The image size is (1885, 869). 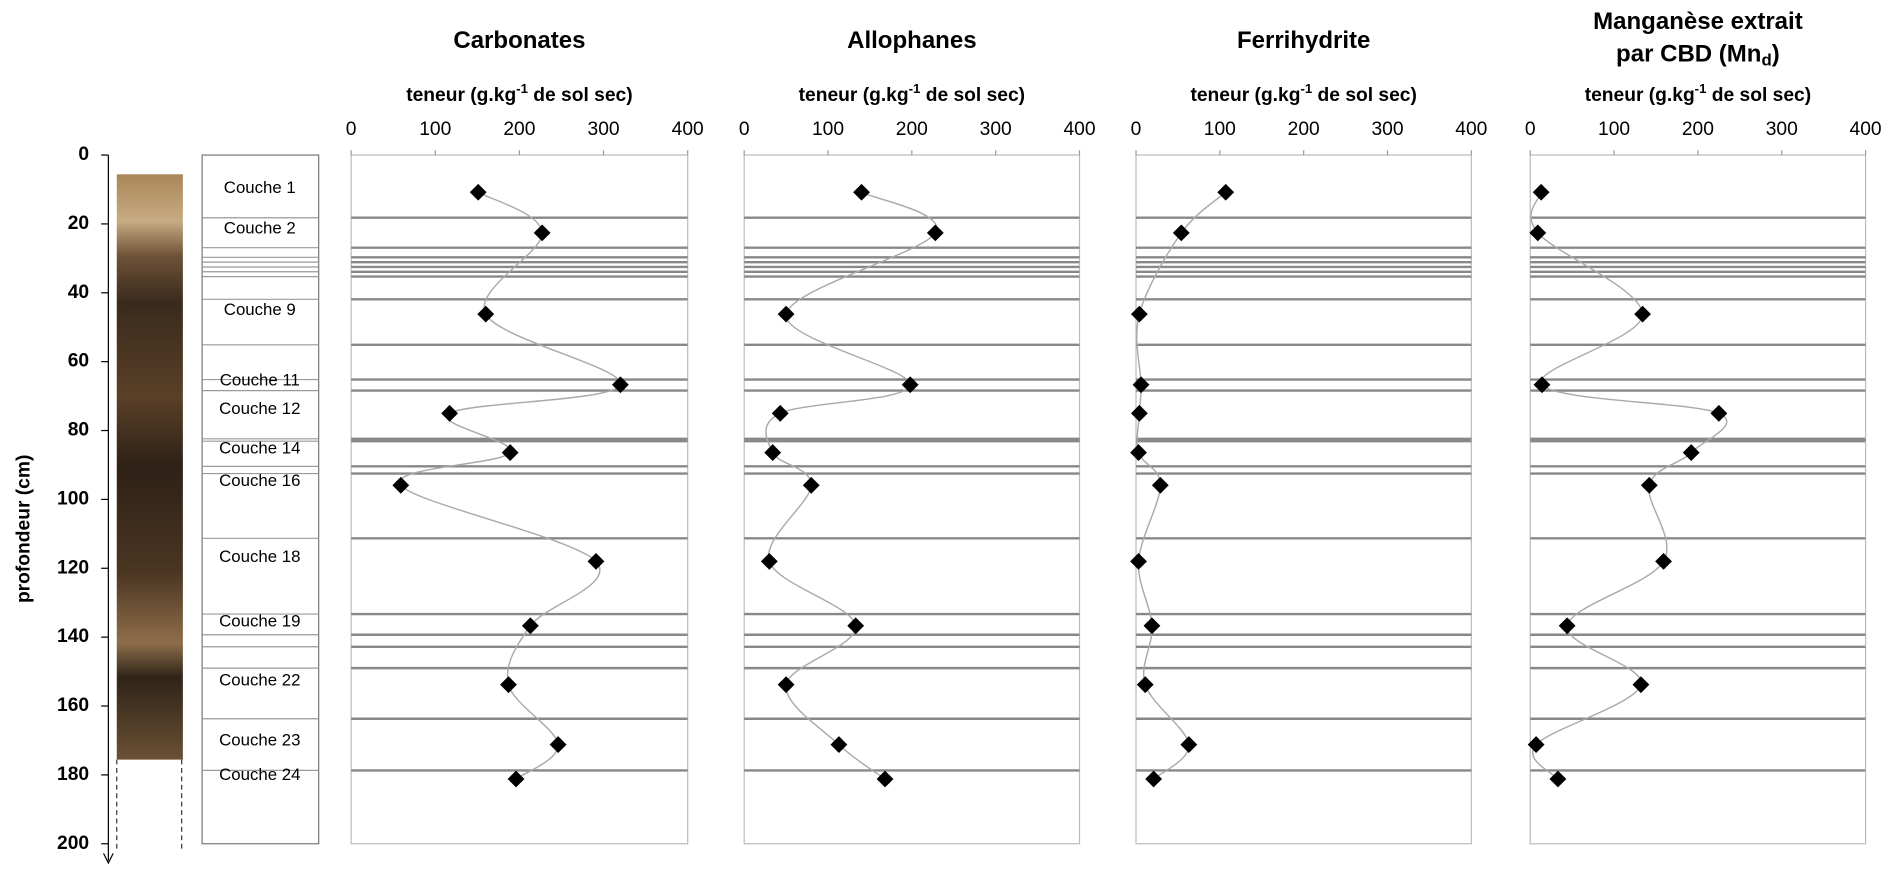 I want to click on y-tick-label: 100, so click(x=73, y=498).